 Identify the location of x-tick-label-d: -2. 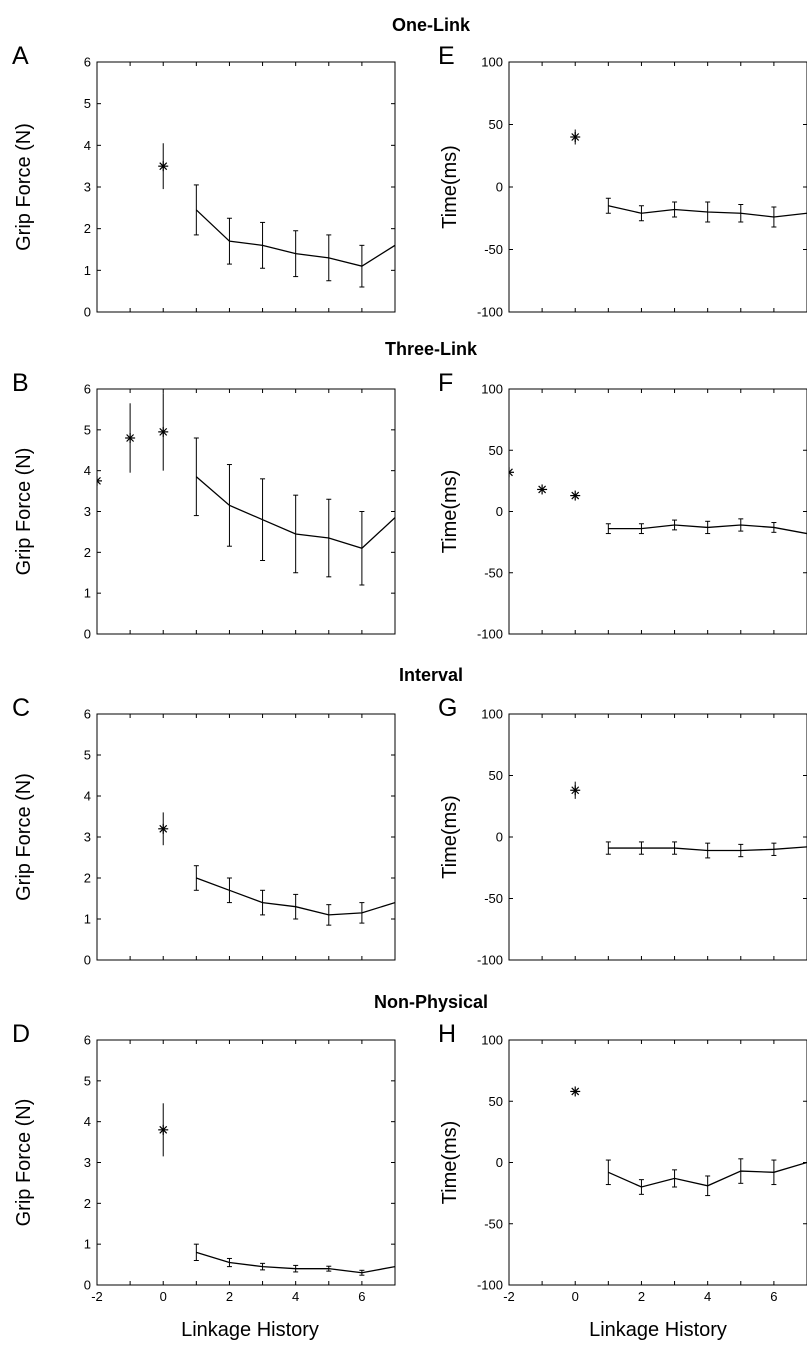
(97, 1296).